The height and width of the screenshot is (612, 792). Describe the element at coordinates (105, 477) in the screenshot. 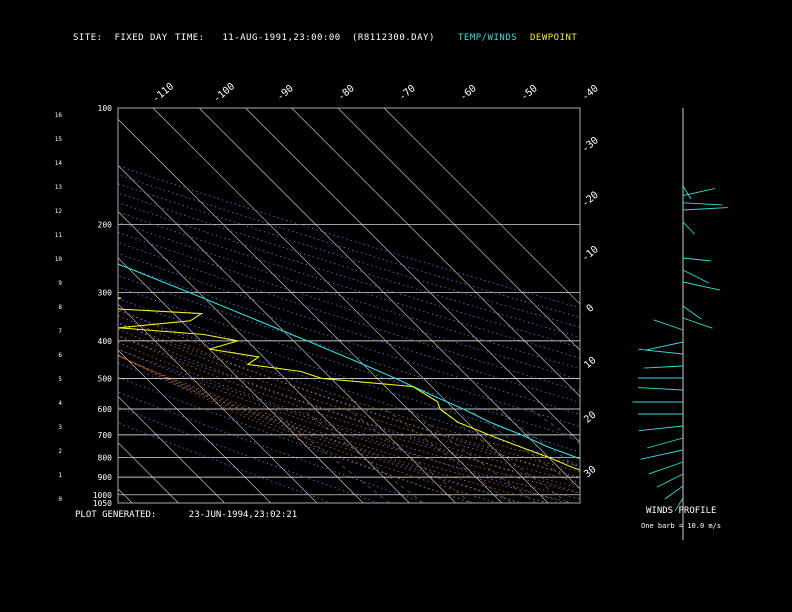

I see `pressure-tick-label: 900` at that location.